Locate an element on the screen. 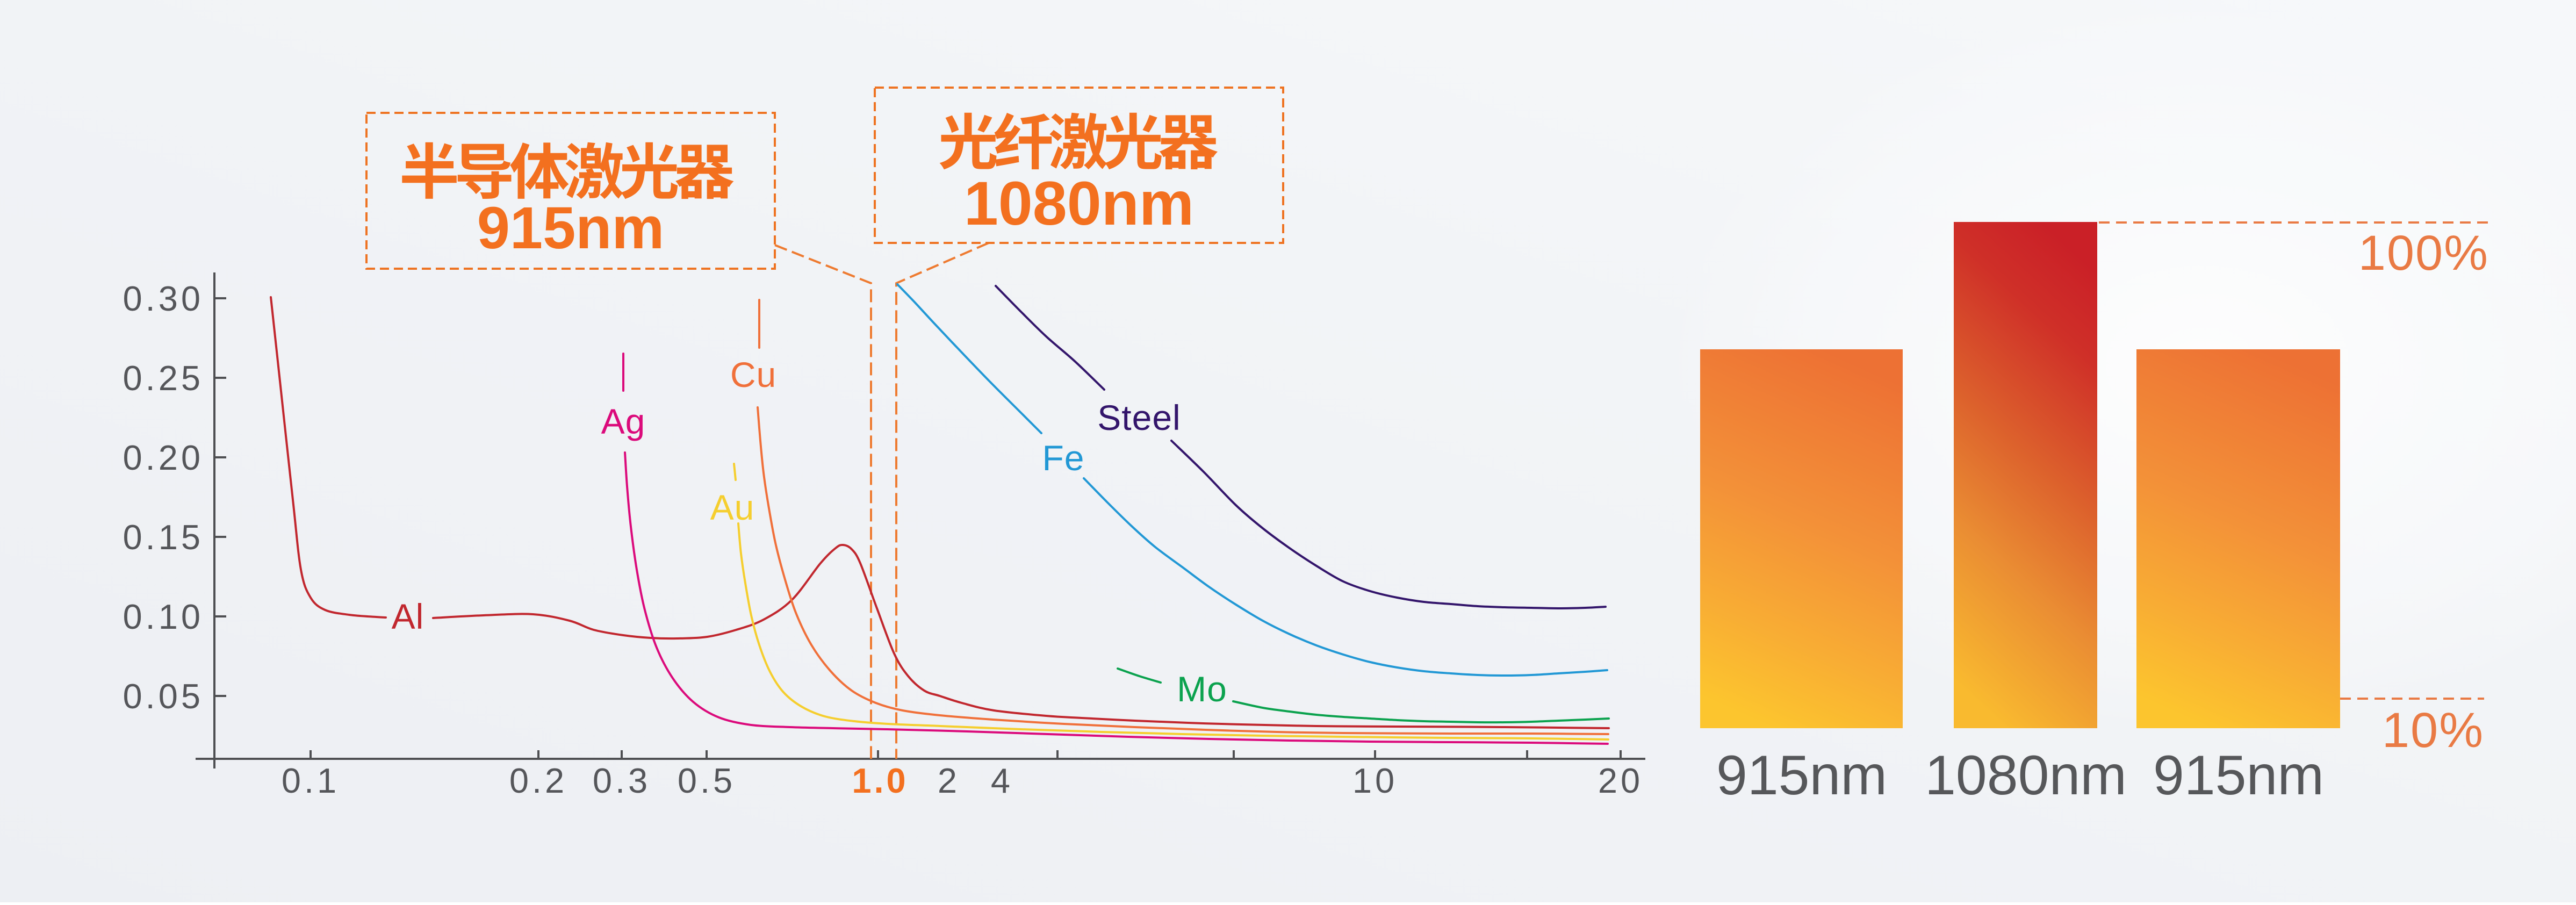 Image resolution: width=2576 pixels, height=905 pixels. svg-text: 10% is located at coordinates (2433, 730).